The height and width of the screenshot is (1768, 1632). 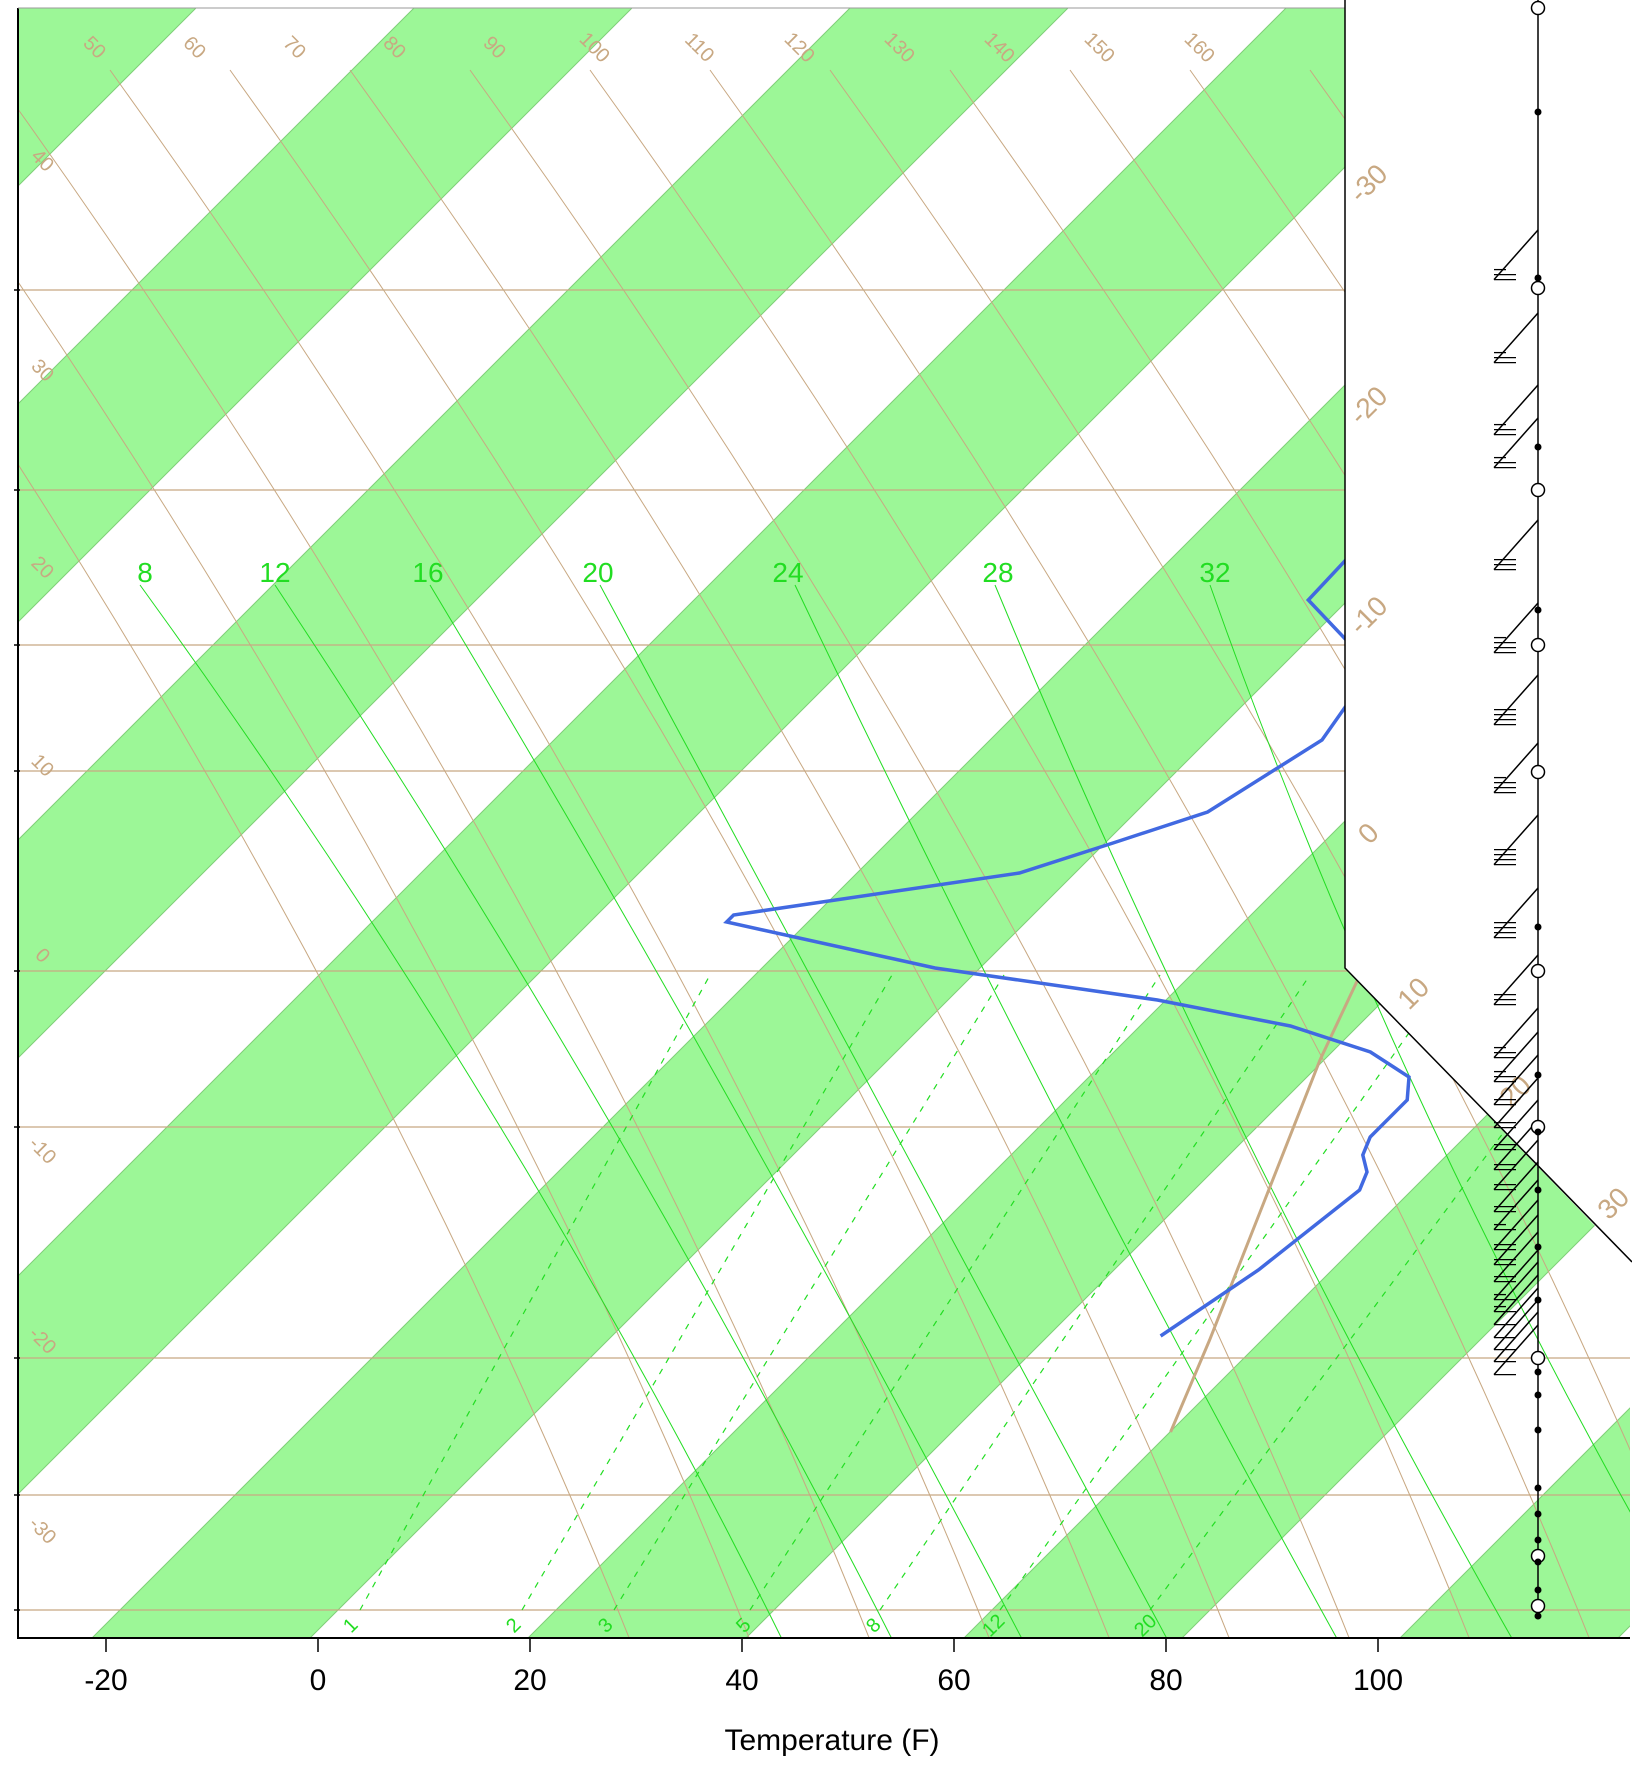 I want to click on right-isotherm-label: 30, so click(x=1611, y=1203).